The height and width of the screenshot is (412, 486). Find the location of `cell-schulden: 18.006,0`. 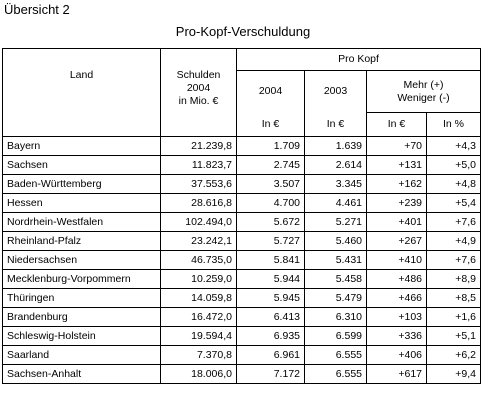

cell-schulden: 18.006,0 is located at coordinates (198, 374).